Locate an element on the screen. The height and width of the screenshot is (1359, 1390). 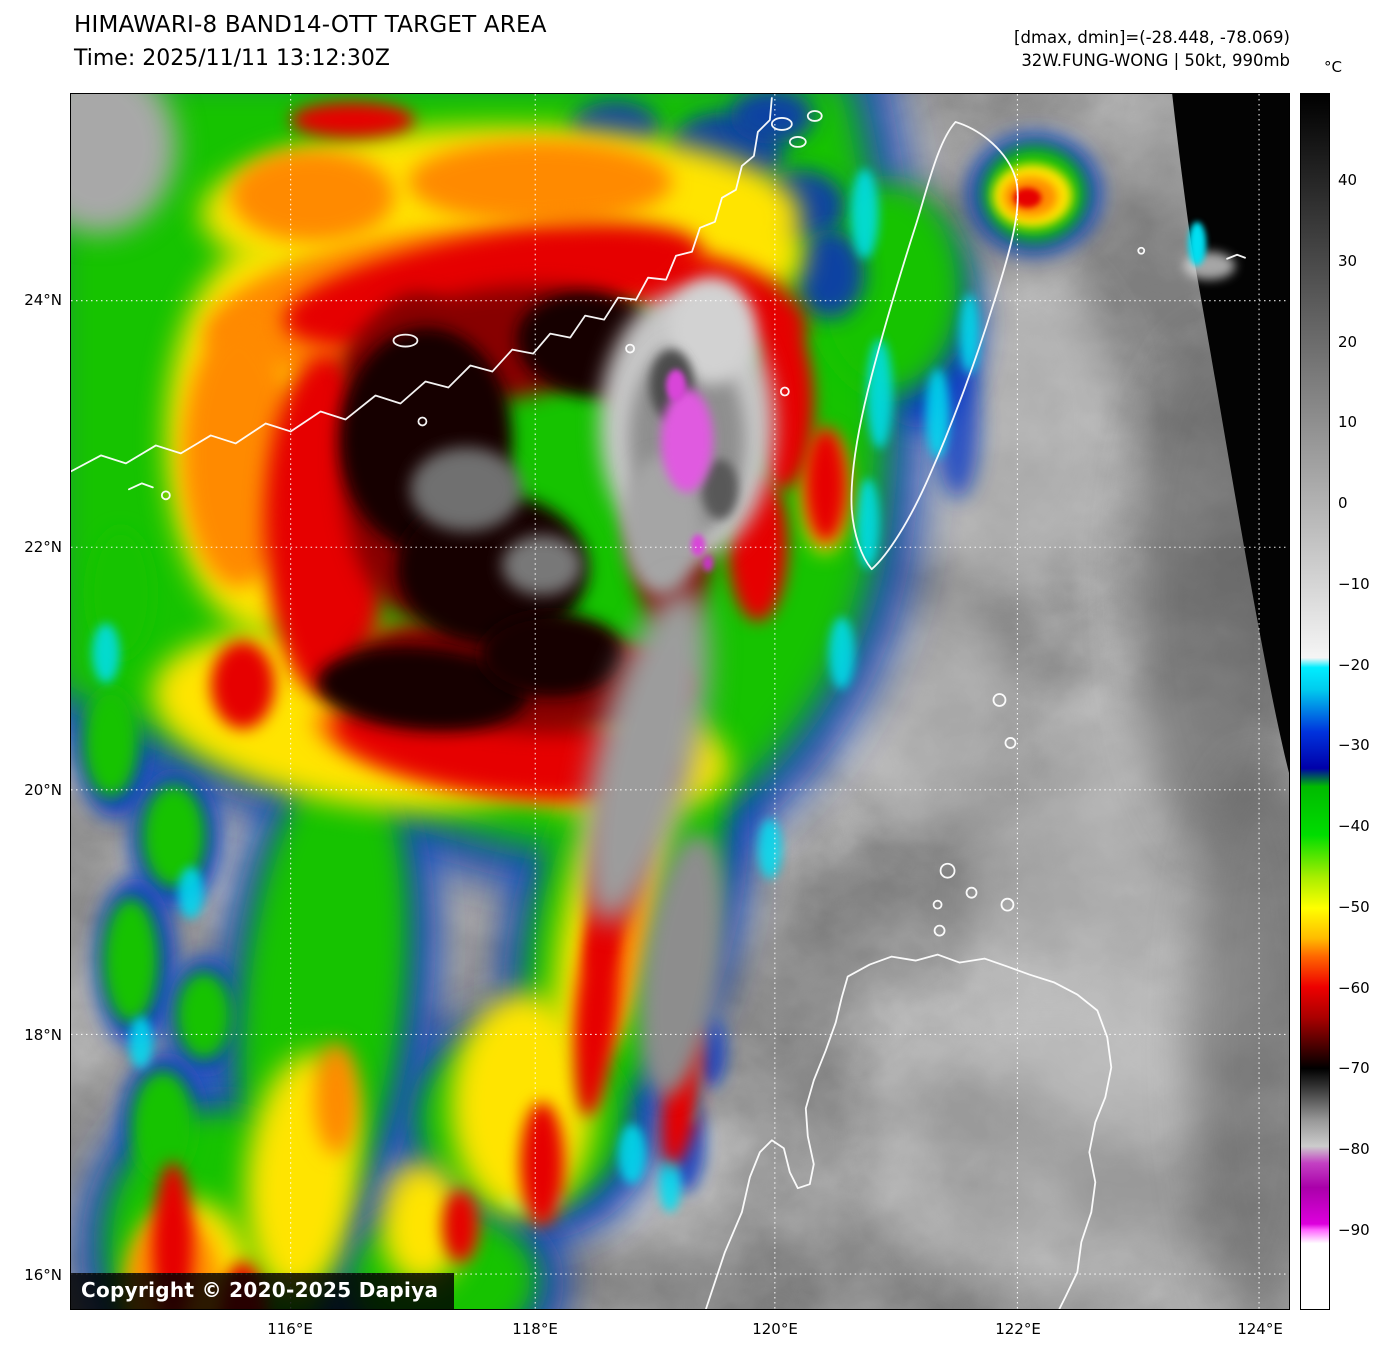
lat-label-24n: 24°N is located at coordinates (43, 300).